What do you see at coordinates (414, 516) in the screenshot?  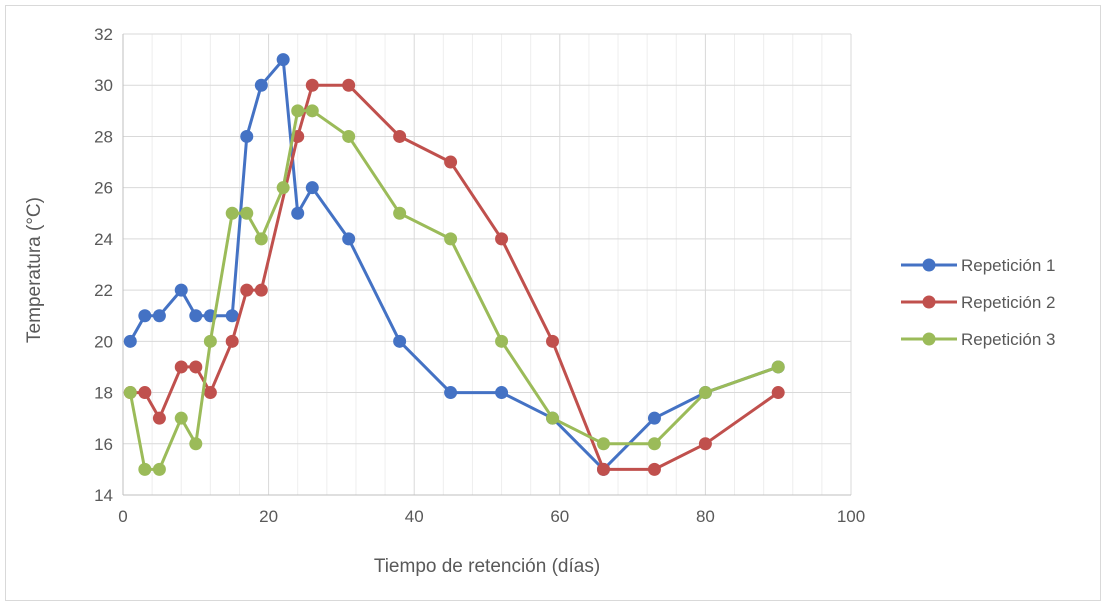 I see `x-tick-label: 40` at bounding box center [414, 516].